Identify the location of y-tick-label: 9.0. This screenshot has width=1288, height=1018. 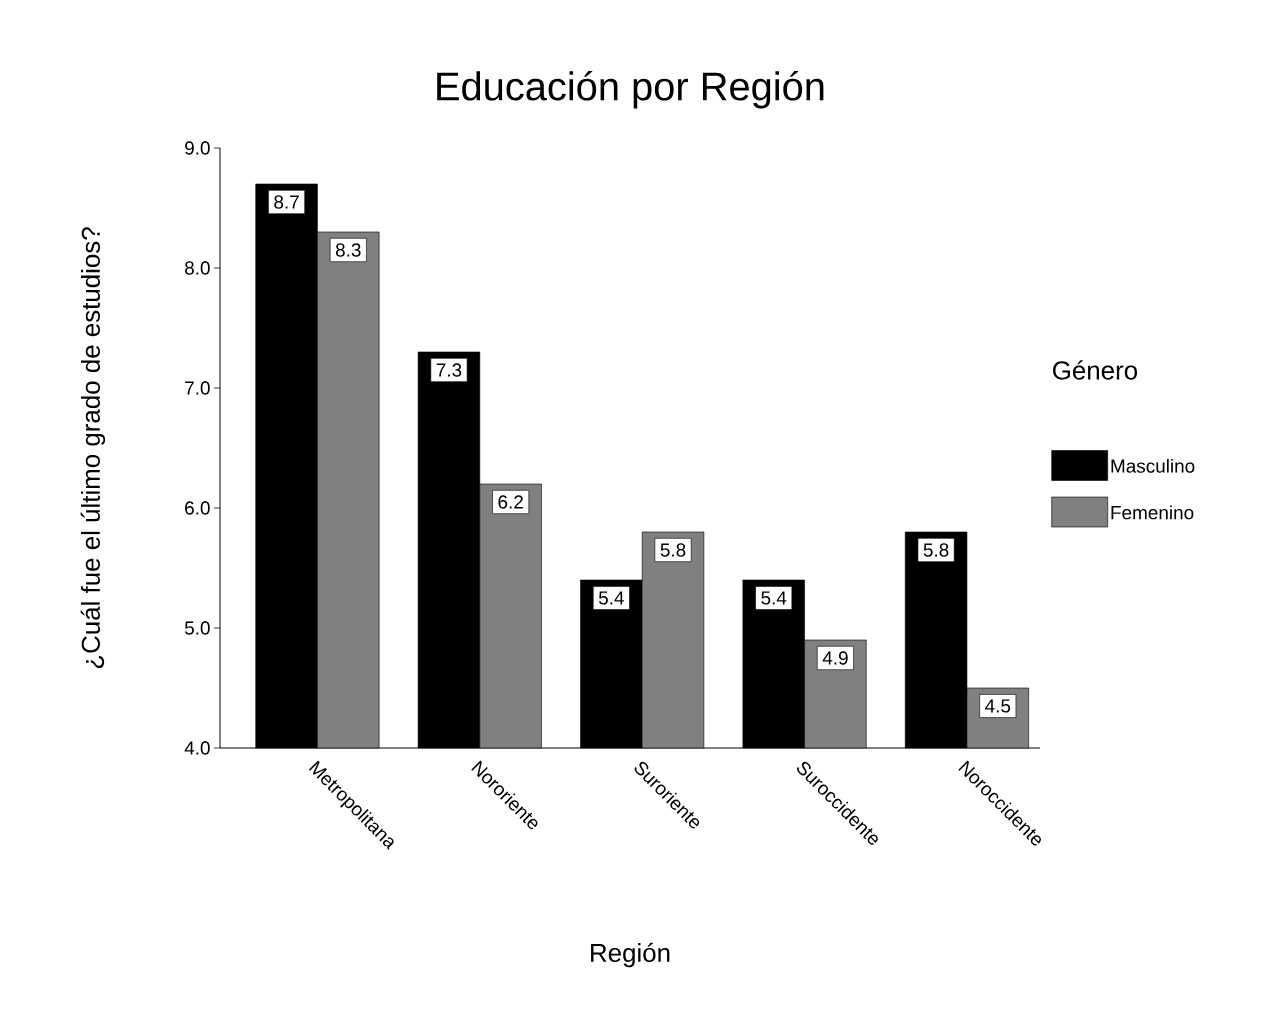
(197, 148).